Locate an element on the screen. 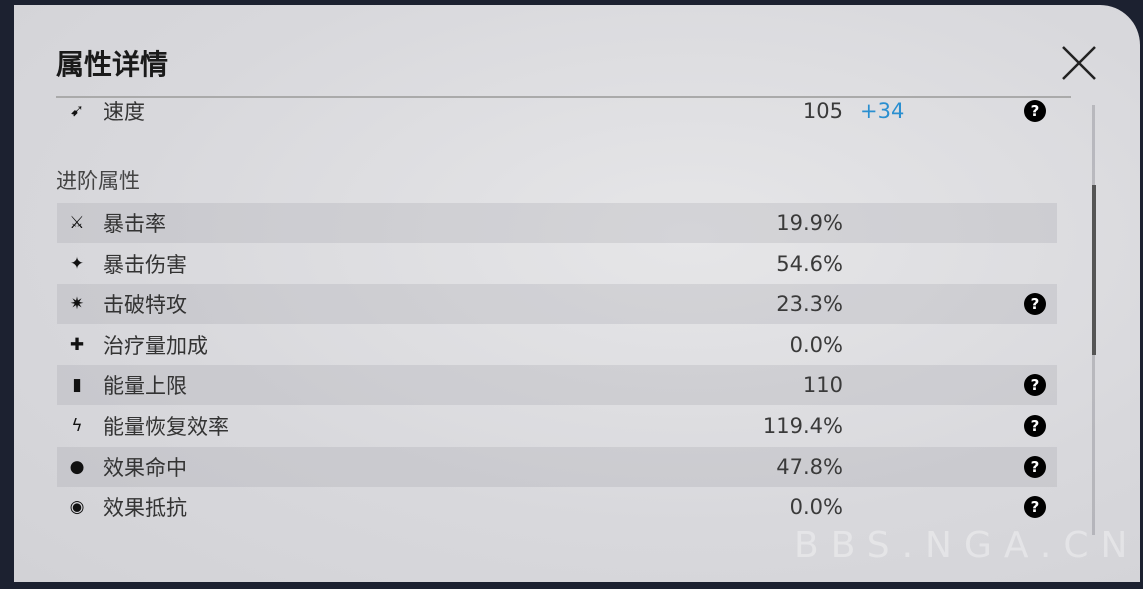 The image size is (1143, 589). divider is located at coordinates (563, 97).